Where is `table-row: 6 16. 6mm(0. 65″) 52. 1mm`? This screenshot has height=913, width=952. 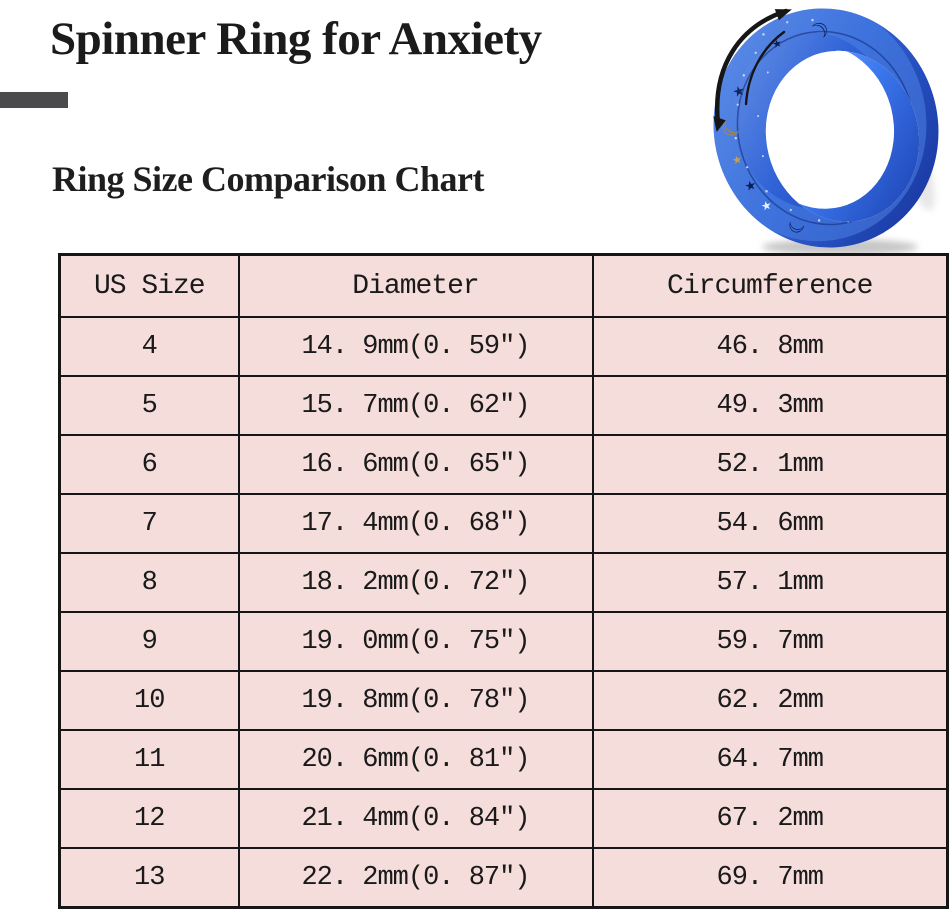
table-row: 6 16. 6mm(0. 65″) 52. 1mm is located at coordinates (503, 464).